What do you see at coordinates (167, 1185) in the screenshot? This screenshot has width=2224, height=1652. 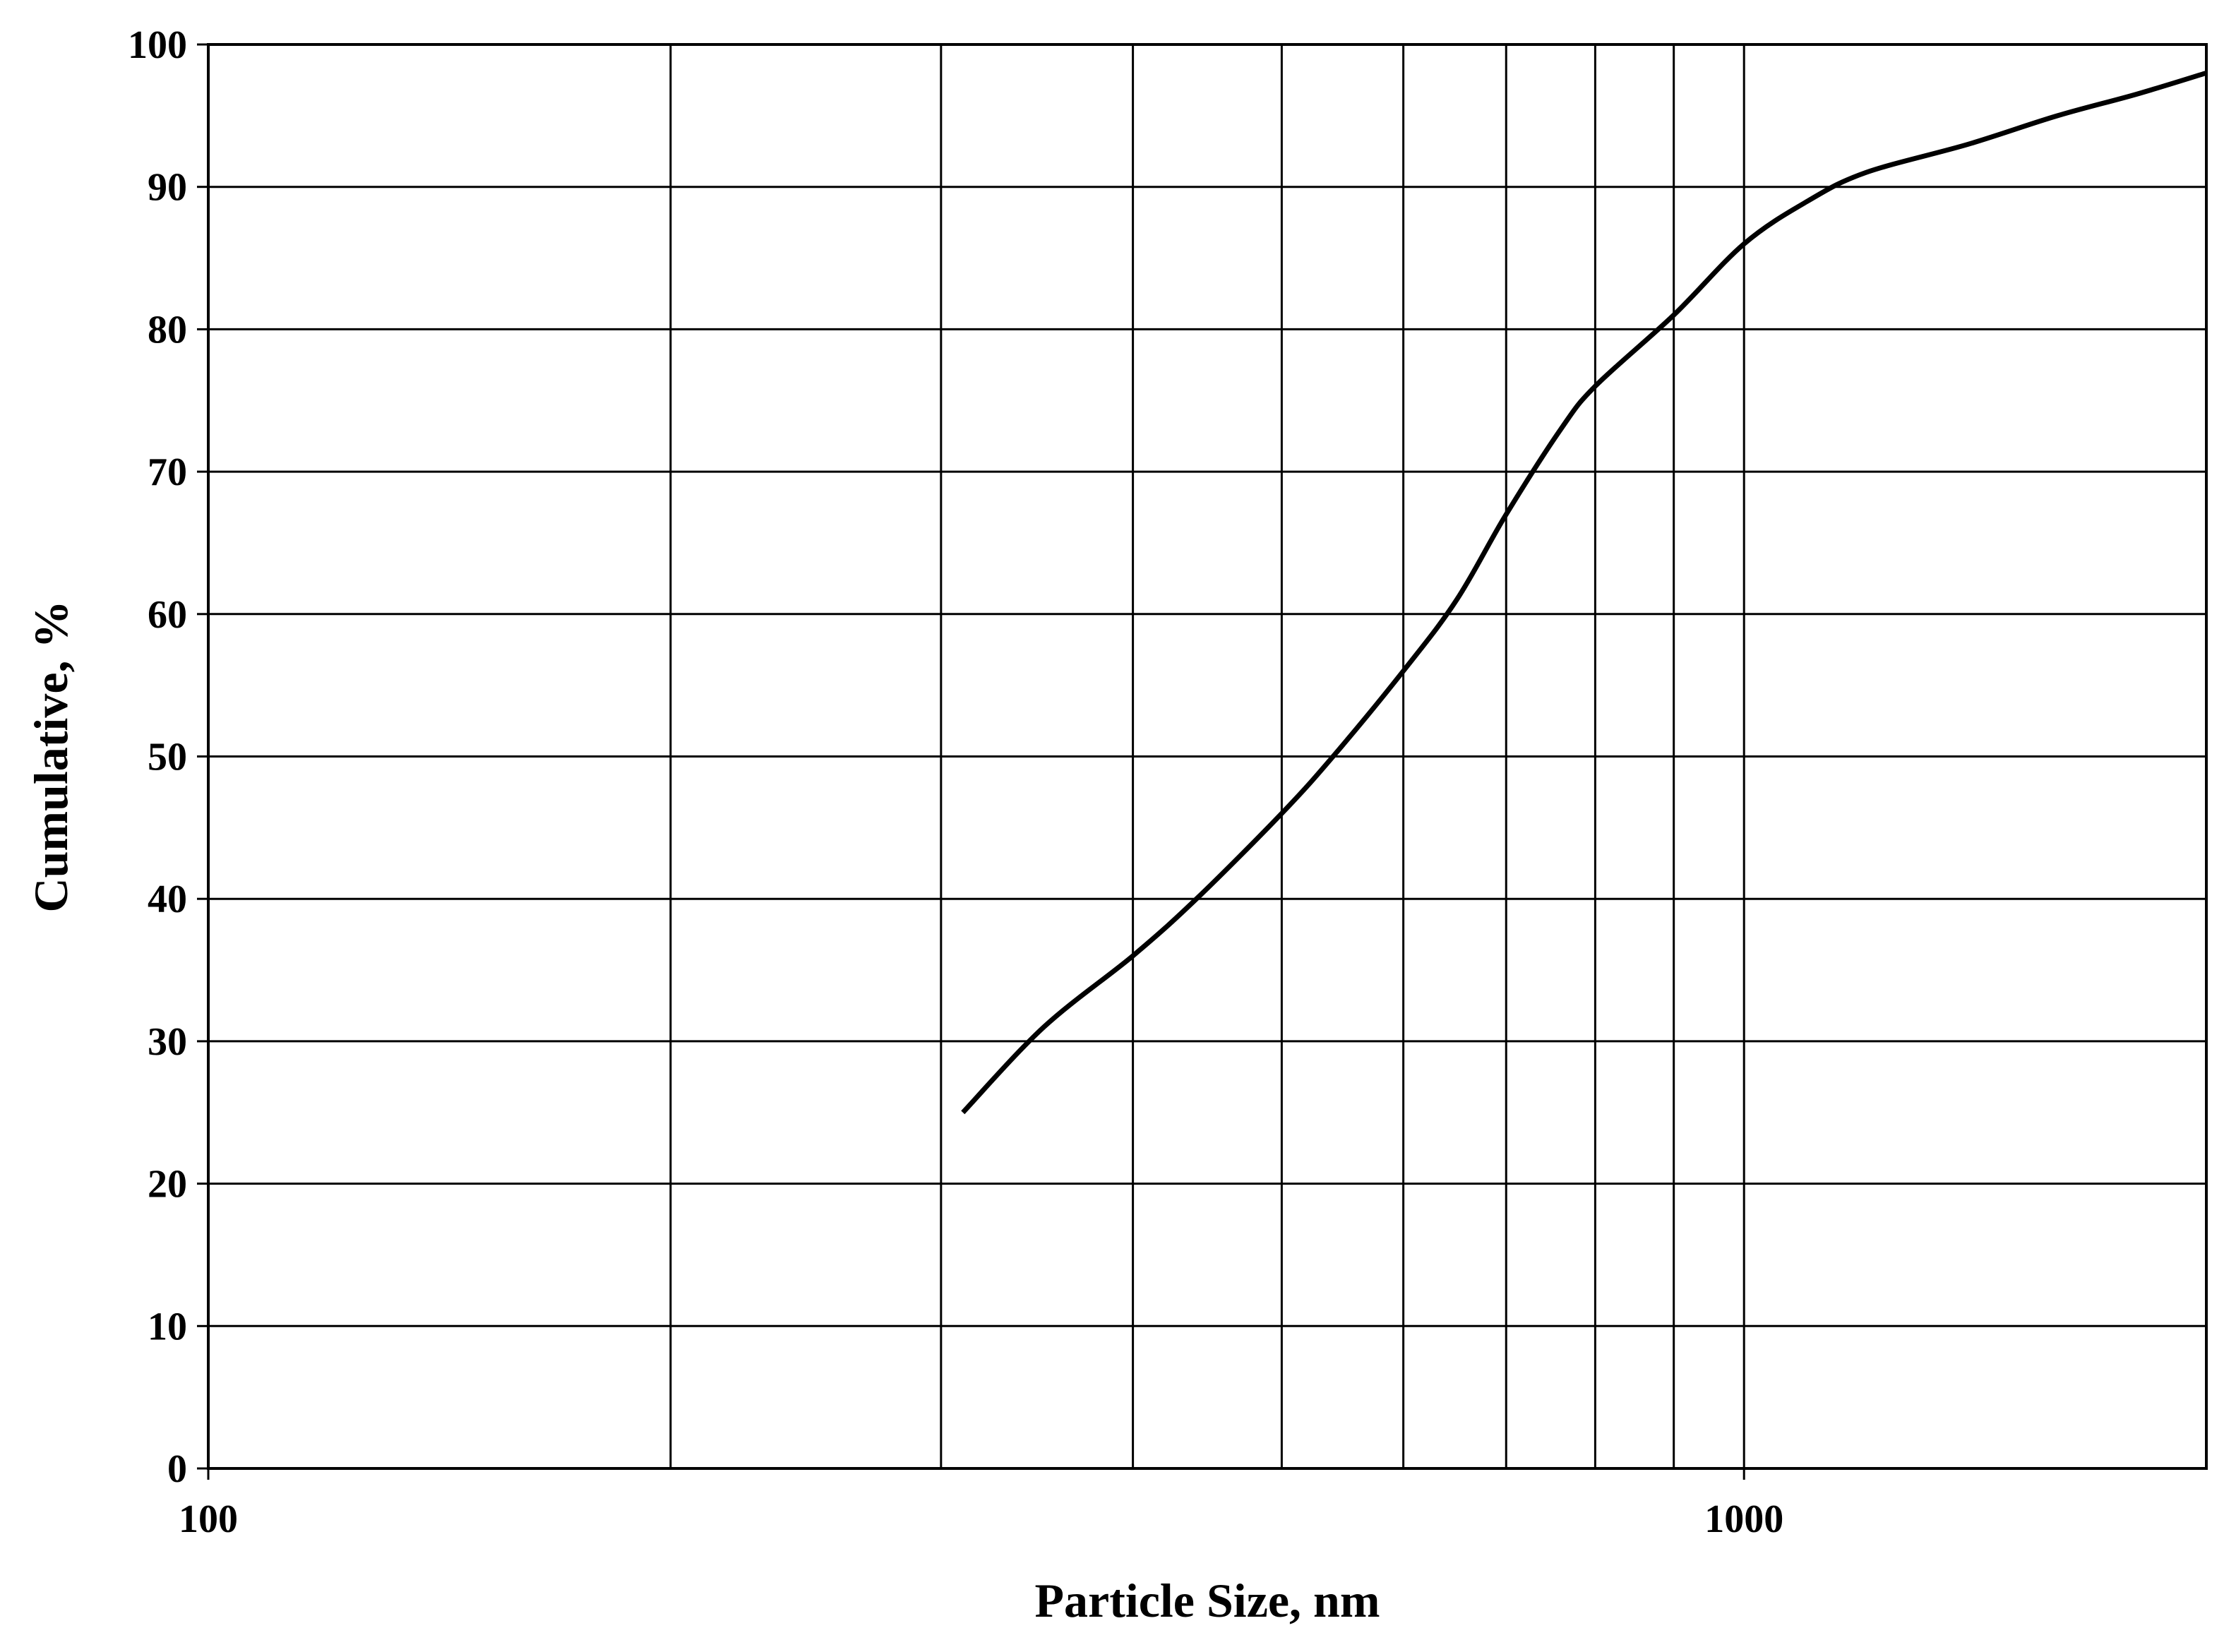 I see `y-tick-label: 20` at bounding box center [167, 1185].